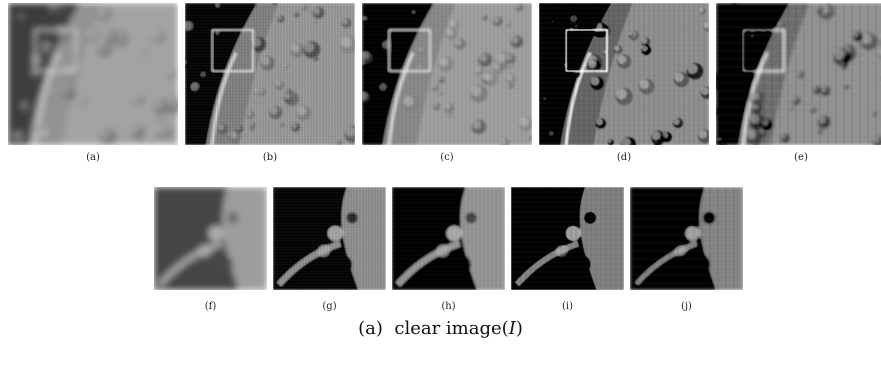 Image resolution: width=881 pixels, height=366 pixels. I want to click on image-panel-i, so click(567, 238).